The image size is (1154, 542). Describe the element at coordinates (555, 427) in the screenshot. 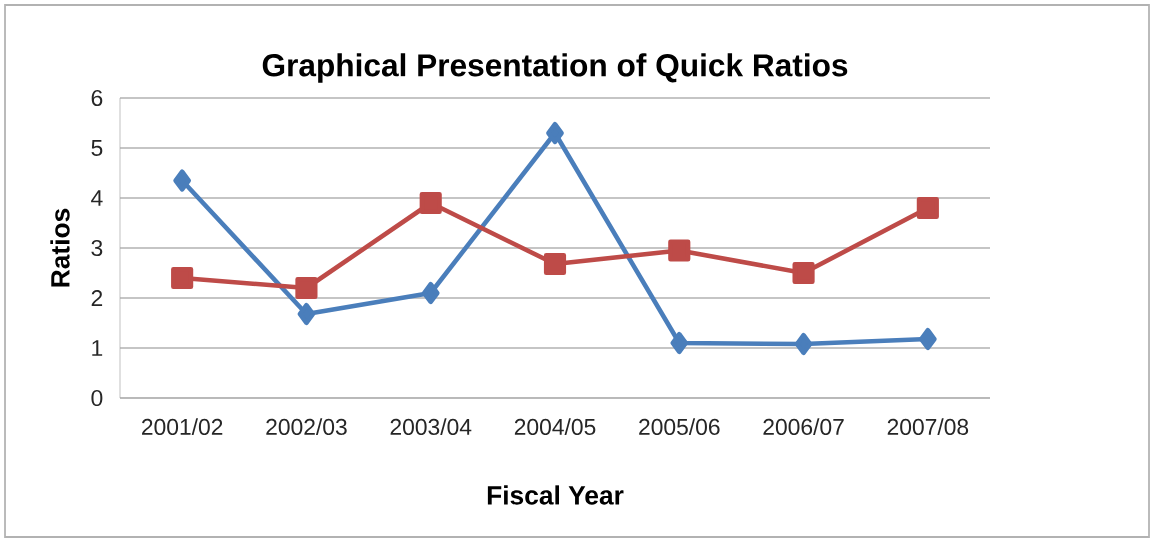

I see `x-tick-label: 2004/05` at that location.